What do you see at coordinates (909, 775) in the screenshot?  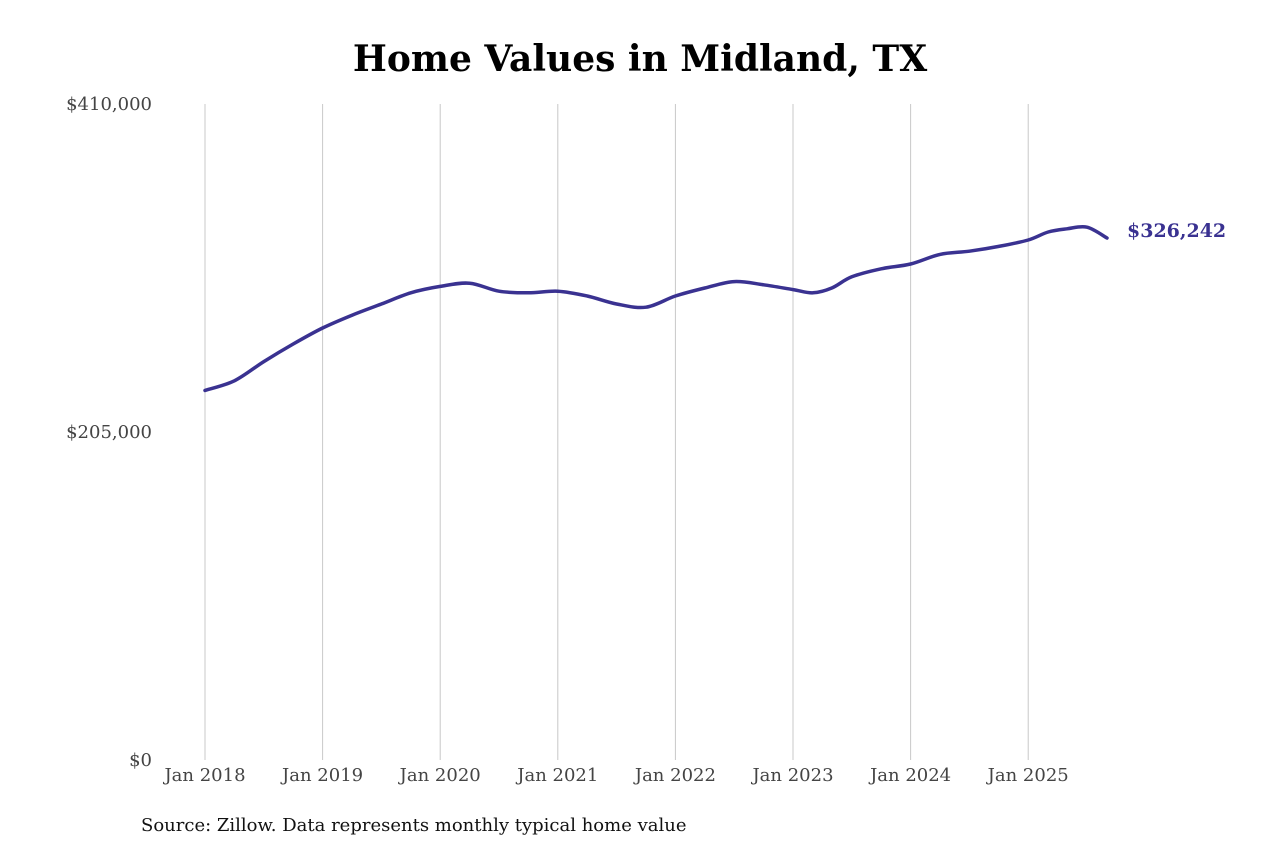 I see `x-tick-label-6: Jan 2024` at bounding box center [909, 775].